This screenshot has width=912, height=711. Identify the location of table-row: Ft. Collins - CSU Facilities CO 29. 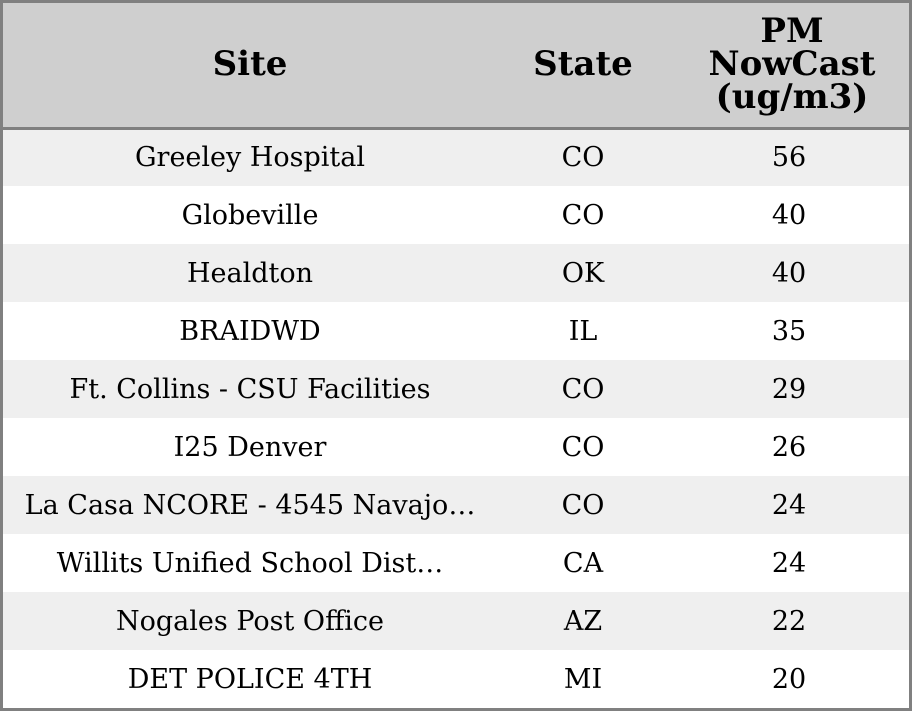
(456, 389).